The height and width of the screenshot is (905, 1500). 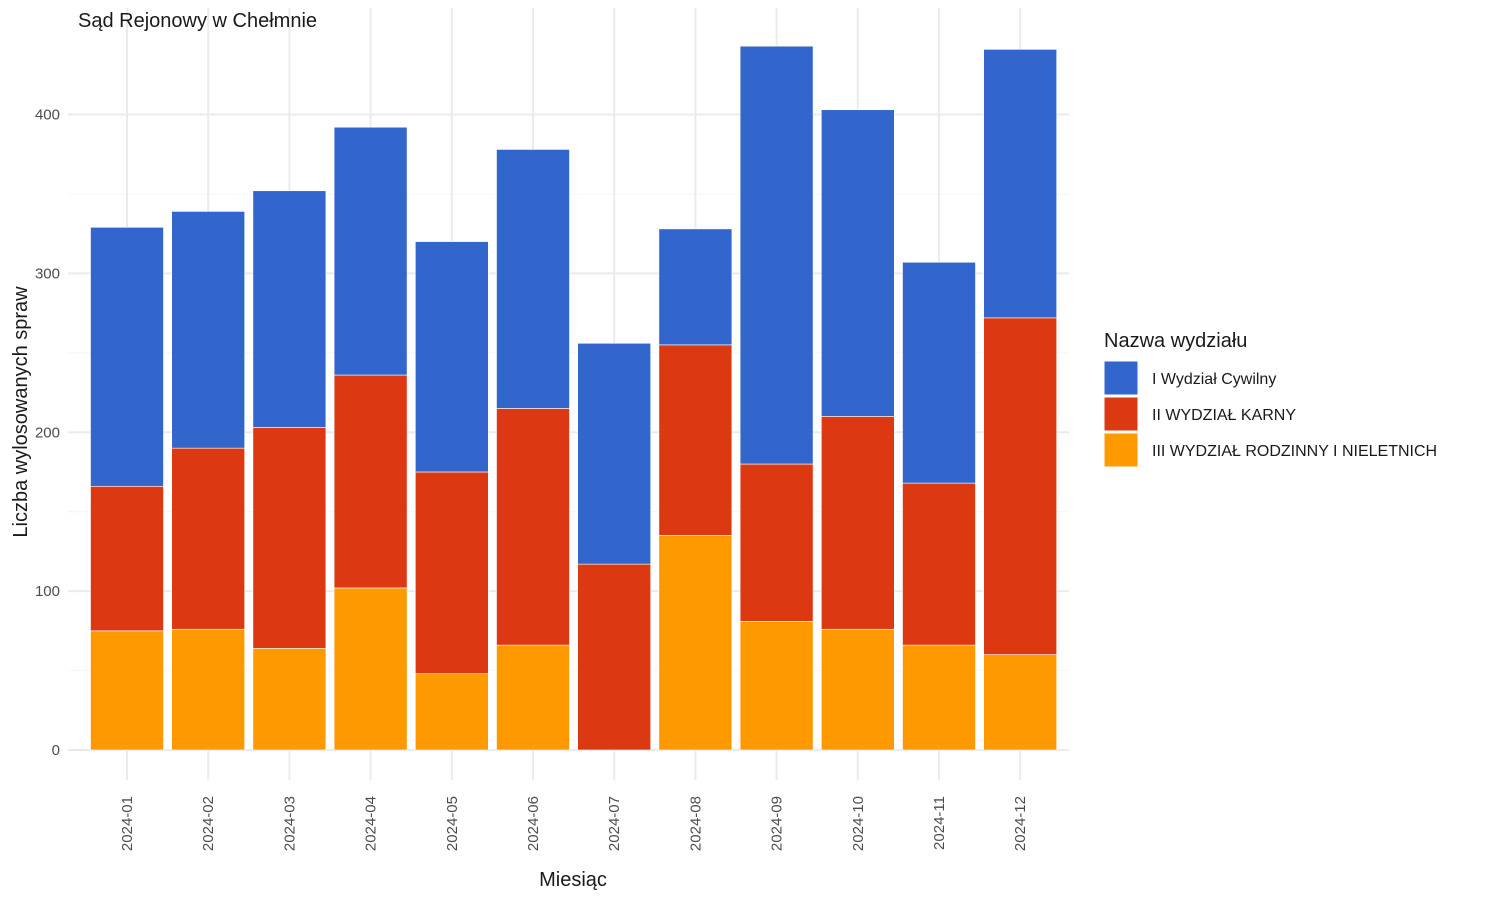 I want to click on bar-segment: II WYDZIAŁ KARNY 2024-03: 139, so click(x=289, y=538).